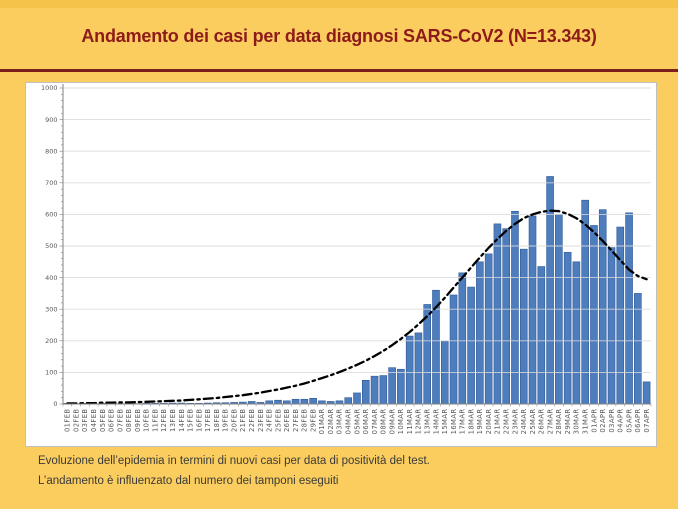  What do you see at coordinates (182, 421) in the screenshot?
I see `x-tick-label: 14FEB` at bounding box center [182, 421].